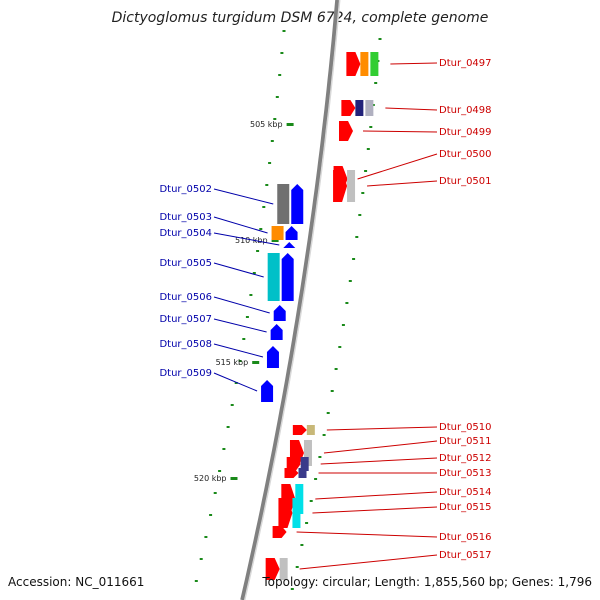 This screenshot has width=600, height=600. Describe the element at coordinates (465, 427) in the screenshot. I see `gene-label-forward: Dtur_0510` at that location.